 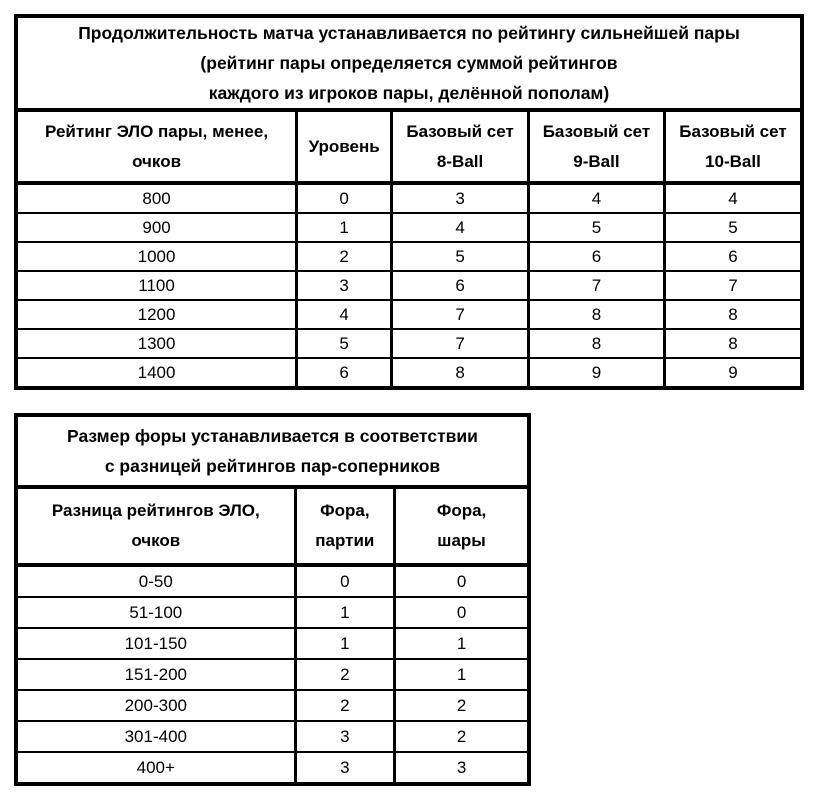 What do you see at coordinates (462, 526) in the screenshot?
I see `column-header-handicap-balls: Фора, шары` at bounding box center [462, 526].